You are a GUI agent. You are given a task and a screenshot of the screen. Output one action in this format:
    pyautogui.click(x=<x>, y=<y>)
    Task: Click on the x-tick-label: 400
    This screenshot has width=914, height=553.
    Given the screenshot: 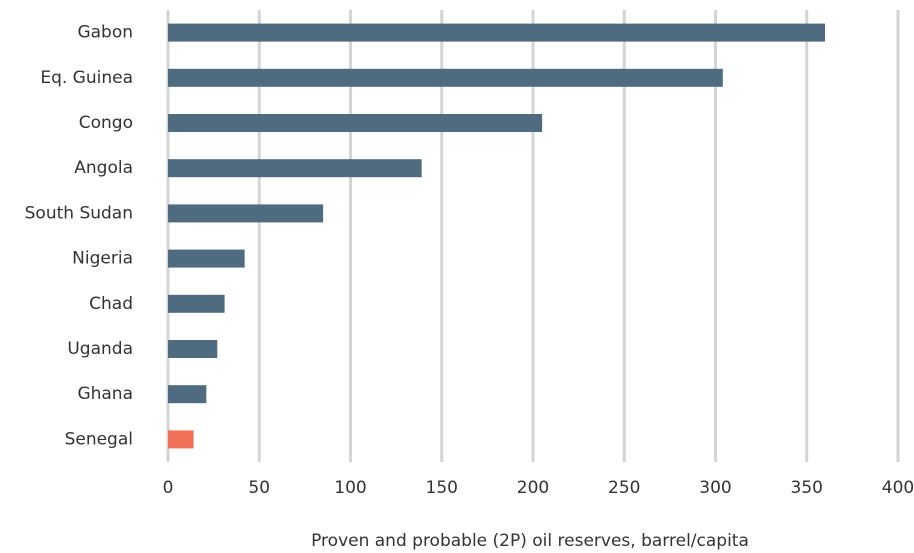 What is the action you would take?
    pyautogui.click(x=898, y=488)
    